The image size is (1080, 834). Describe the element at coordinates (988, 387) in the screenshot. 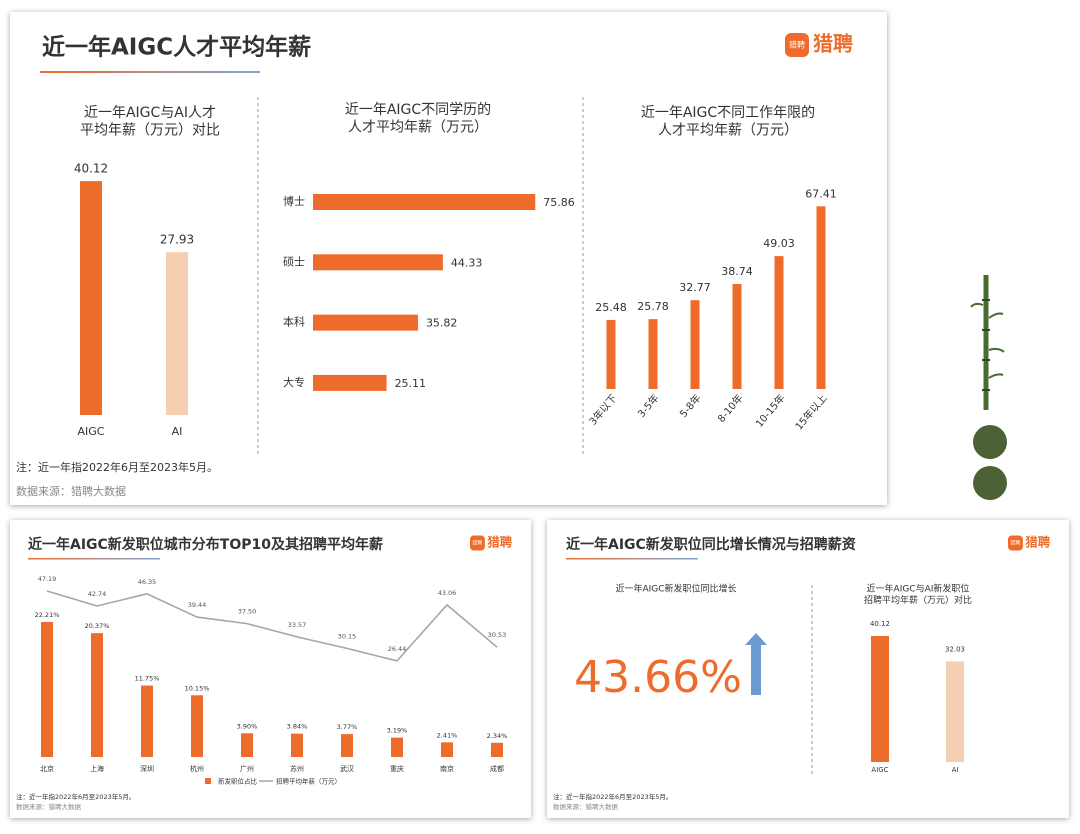

I see `decoration` at that location.